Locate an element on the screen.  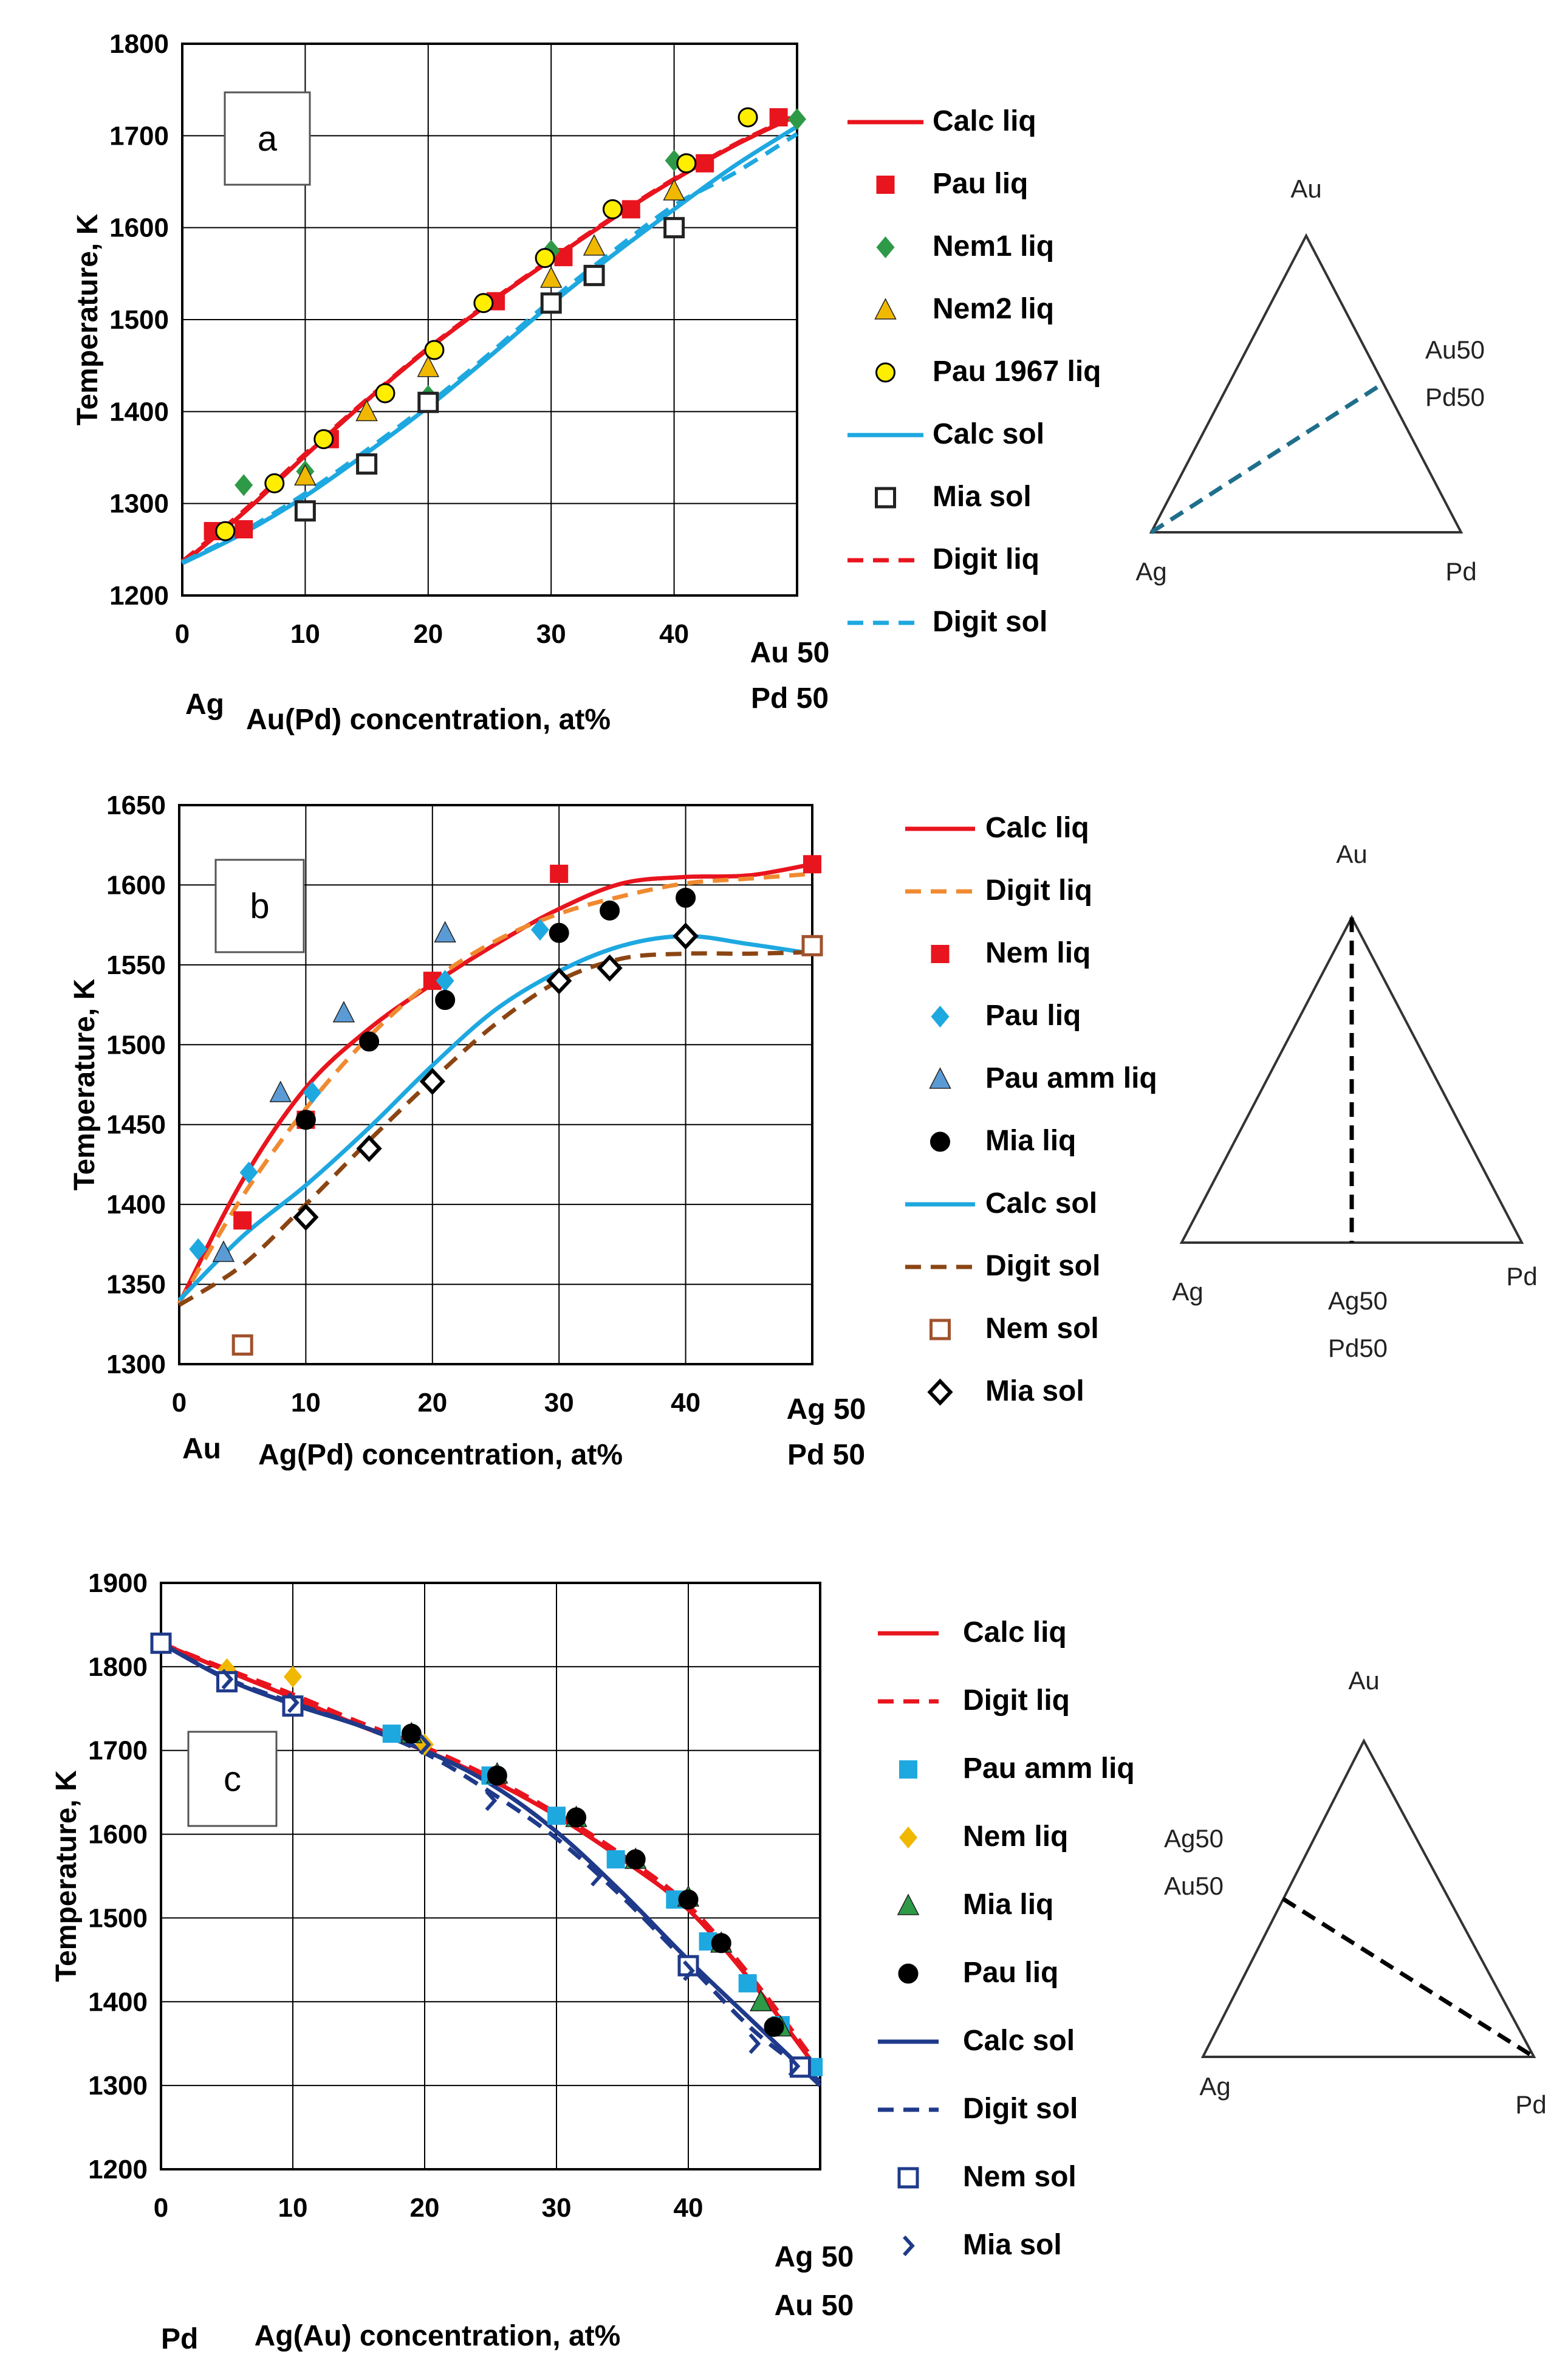
data-point-nem-sol is located at coordinates (242, 1345).